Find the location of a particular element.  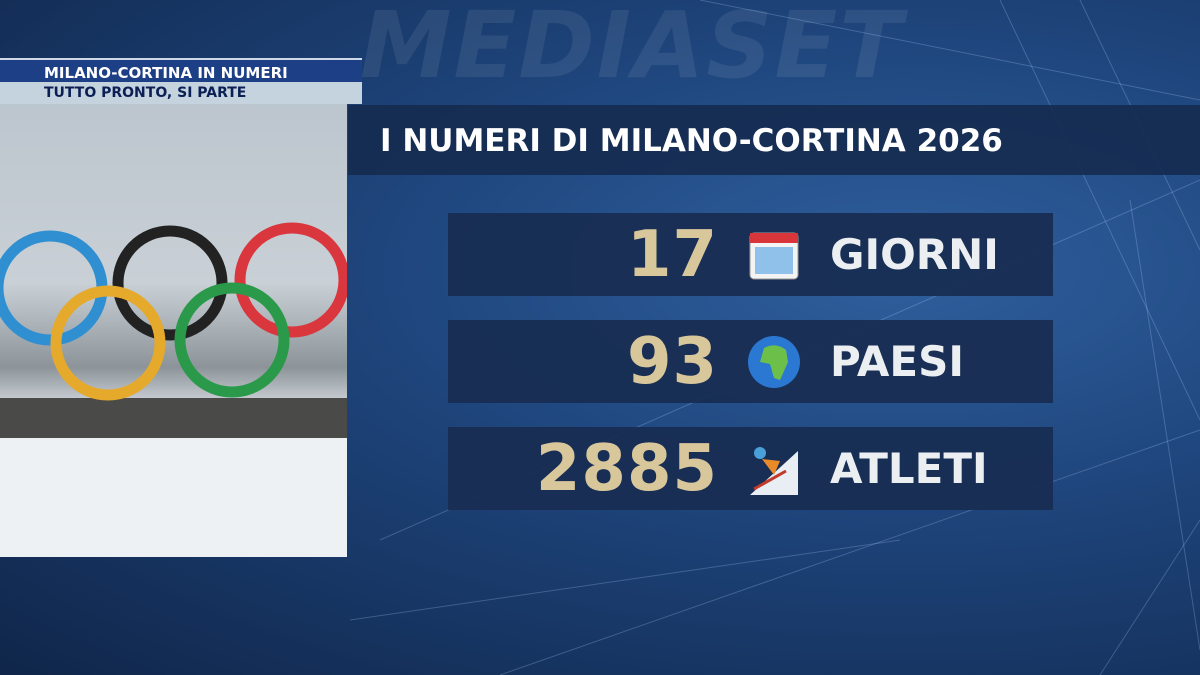

calendar-icon is located at coordinates (774, 255).